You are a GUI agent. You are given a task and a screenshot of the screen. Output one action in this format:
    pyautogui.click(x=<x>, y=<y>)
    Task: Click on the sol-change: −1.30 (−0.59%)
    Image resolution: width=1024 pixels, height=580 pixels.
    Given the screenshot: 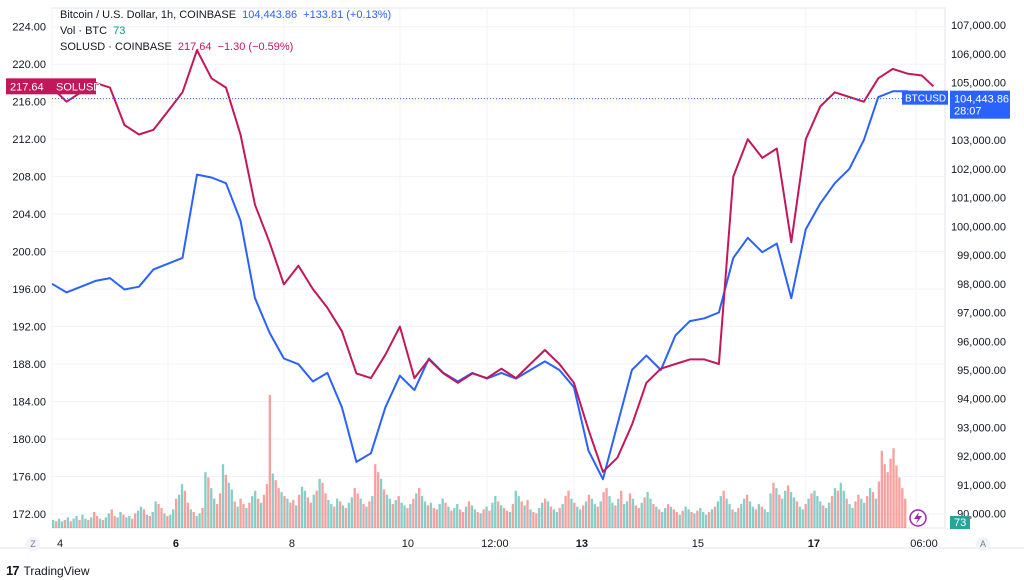 What is the action you would take?
    pyautogui.click(x=255, y=47)
    